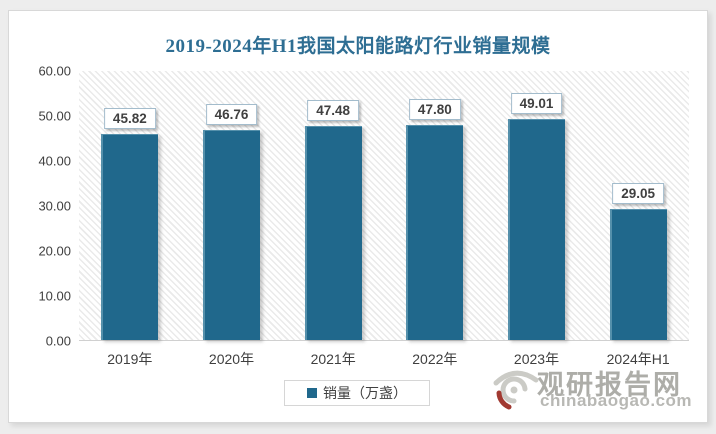 This screenshot has height=434, width=716. What do you see at coordinates (365, 393) in the screenshot?
I see `legend-label: 销量（万盏）` at bounding box center [365, 393].